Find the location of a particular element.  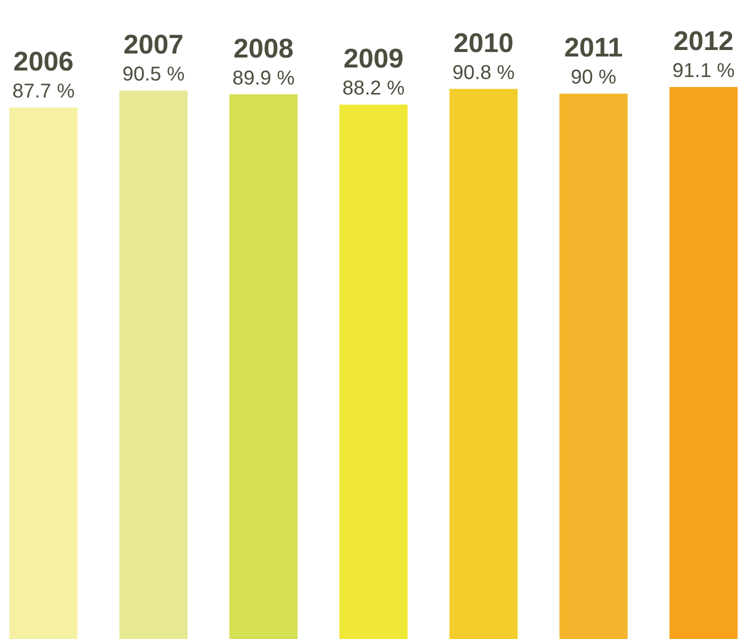

data-label: 90.8 % is located at coordinates (483, 73).